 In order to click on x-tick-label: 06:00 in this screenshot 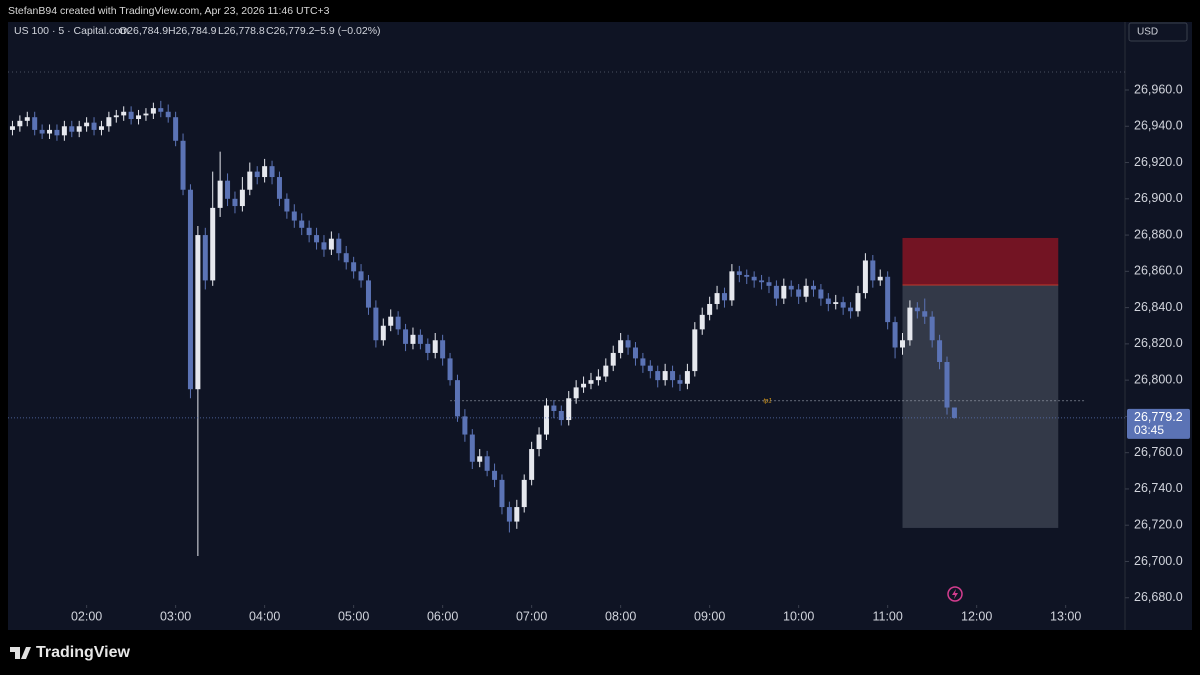, I will do `click(442, 616)`.